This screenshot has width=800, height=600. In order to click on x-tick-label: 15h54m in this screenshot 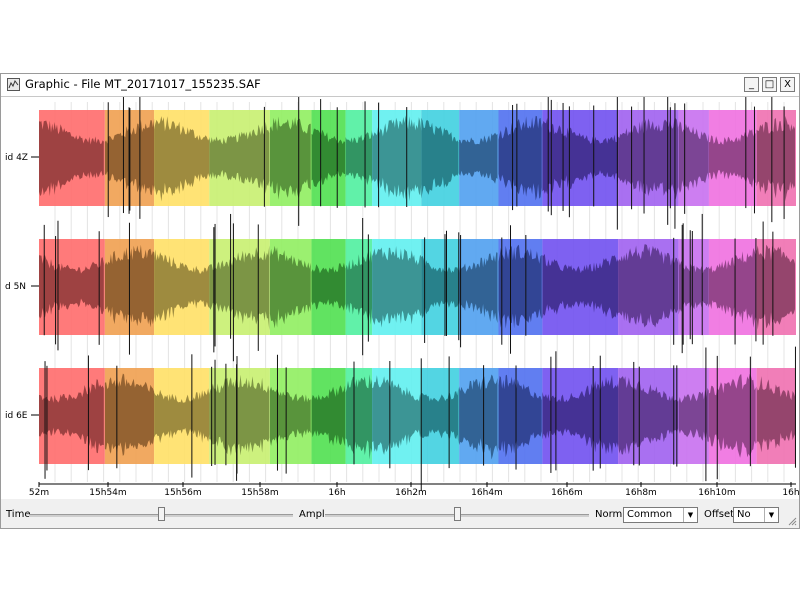, I will do `click(107, 493)`.